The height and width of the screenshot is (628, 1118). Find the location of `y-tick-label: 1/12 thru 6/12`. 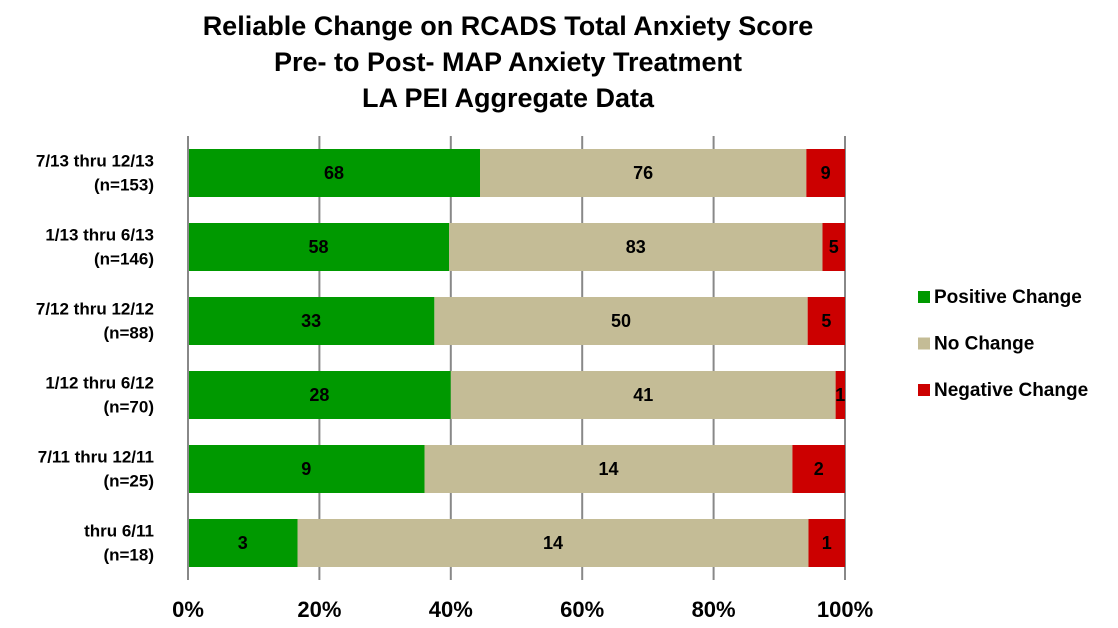

y-tick-label: 1/12 thru 6/12 is located at coordinates (99, 382).